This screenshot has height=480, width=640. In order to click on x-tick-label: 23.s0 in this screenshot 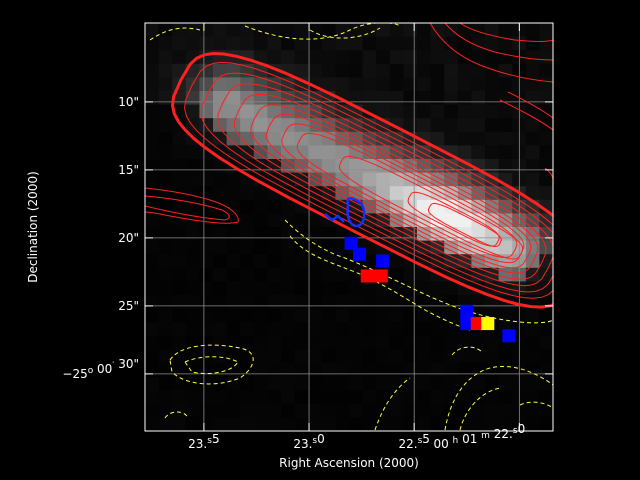, I will do `click(308, 441)`.